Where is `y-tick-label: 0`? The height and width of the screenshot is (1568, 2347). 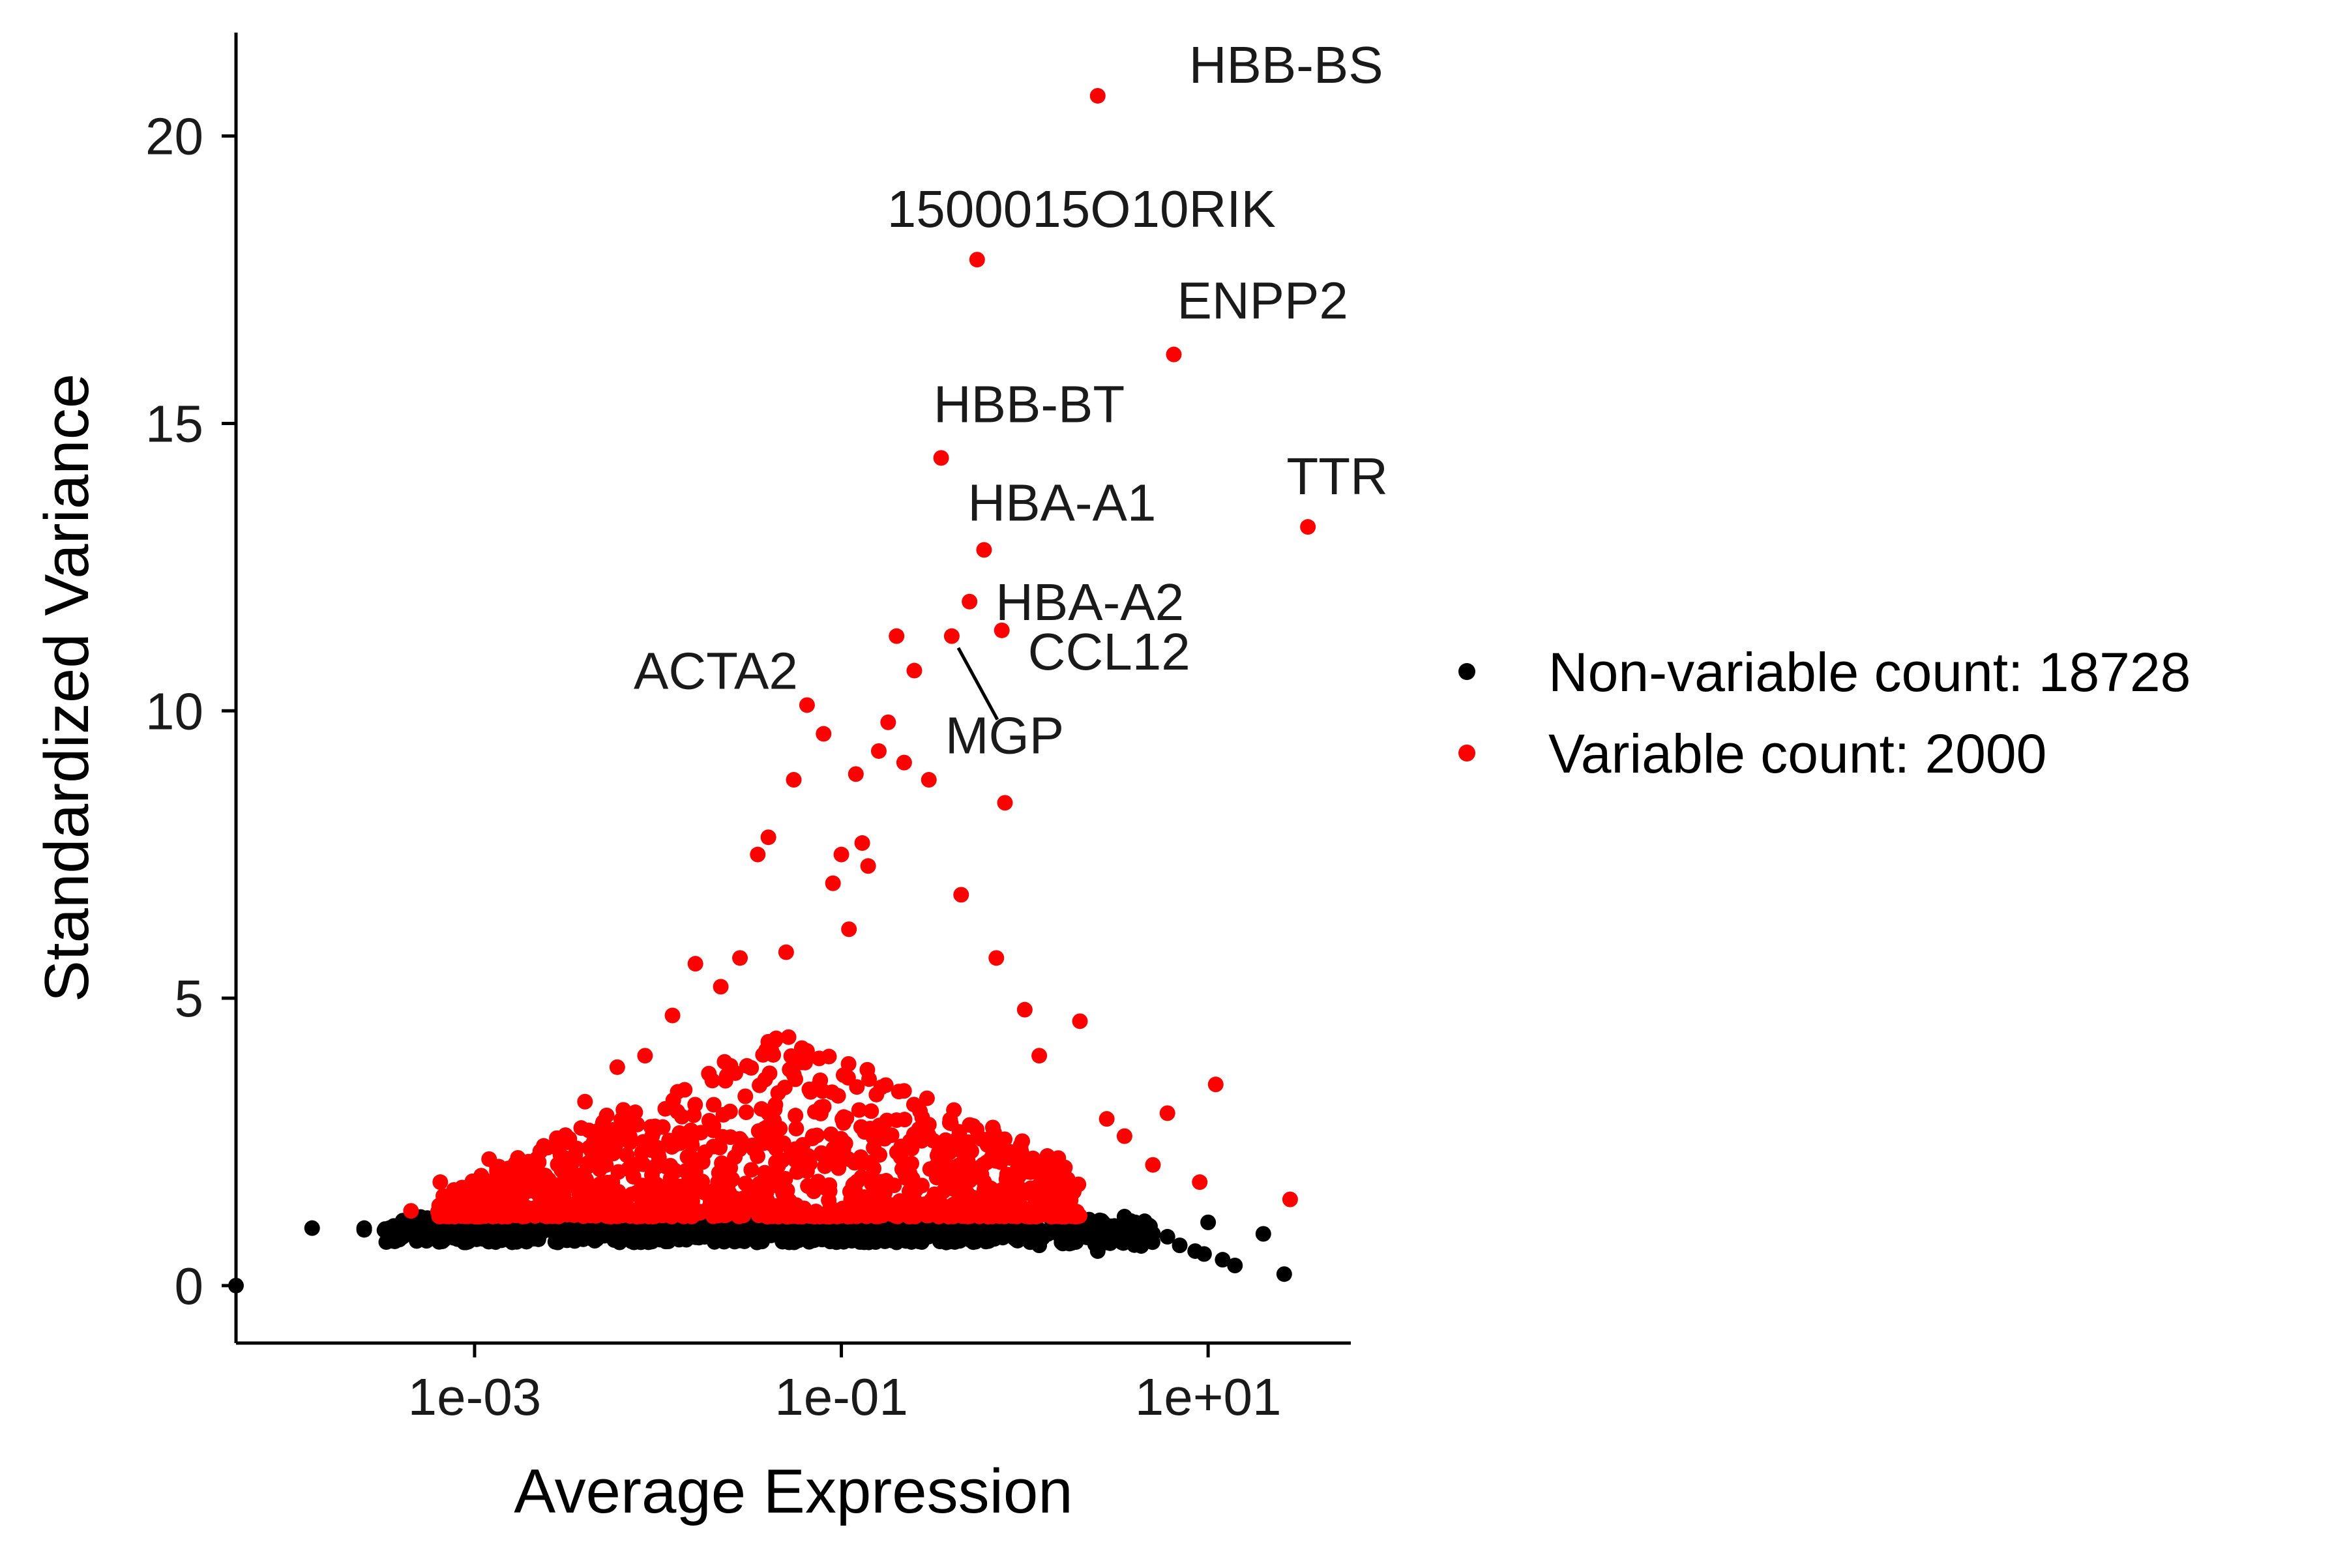 y-tick-label: 0 is located at coordinates (189, 1286).